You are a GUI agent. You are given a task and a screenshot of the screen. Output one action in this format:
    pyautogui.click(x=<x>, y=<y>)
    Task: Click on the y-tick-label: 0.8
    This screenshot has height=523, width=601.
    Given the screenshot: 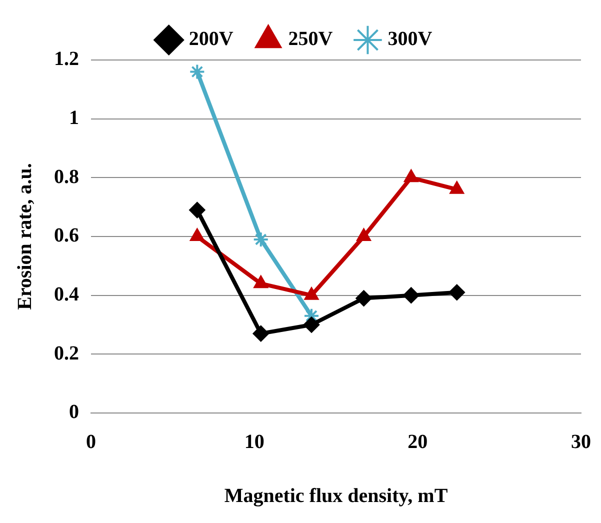 What is the action you would take?
    pyautogui.click(x=66, y=177)
    